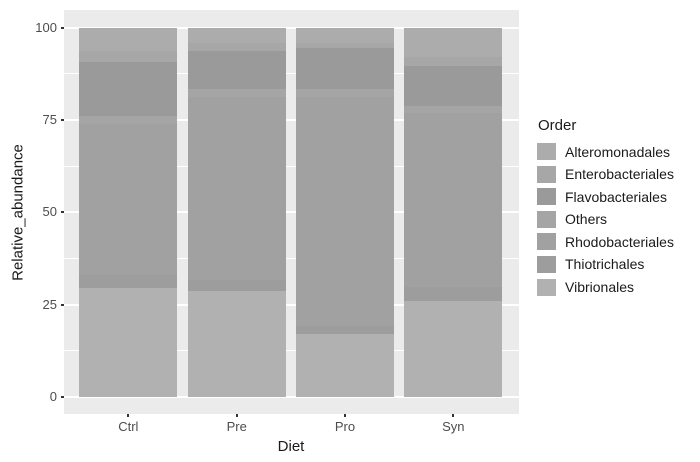 Image resolution: width=700 pixels, height=462 pixels. I want to click on legend-swatch-flavobacteriales, so click(546, 197).